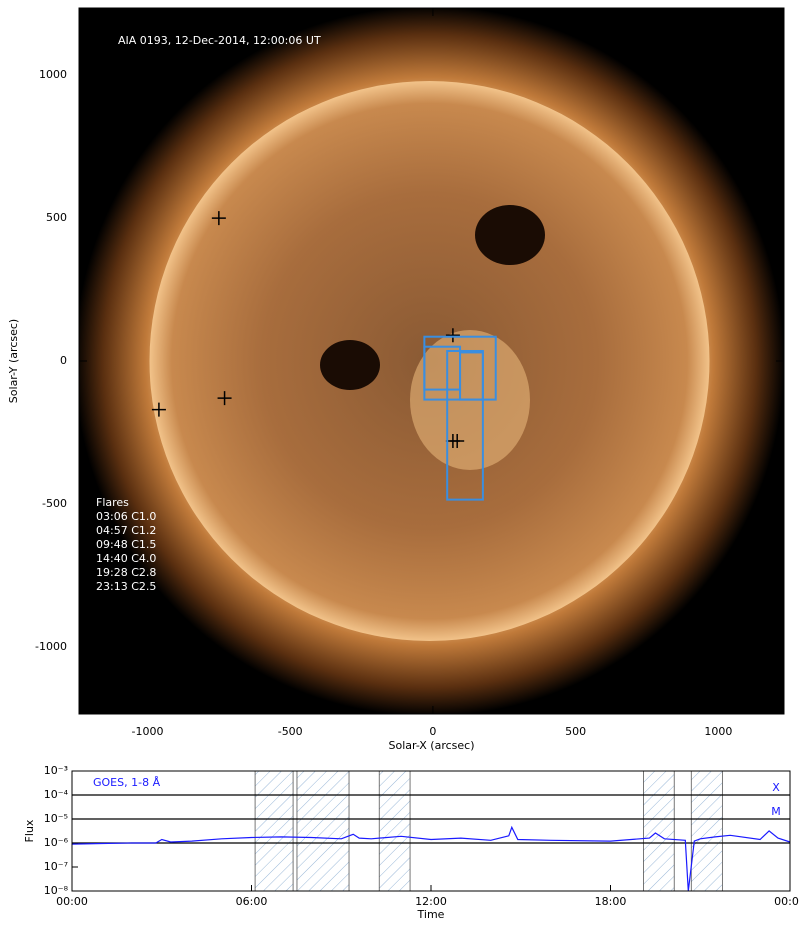 This screenshot has height=943, width=799. I want to click on y-tick-label: -1000, so click(51, 646).